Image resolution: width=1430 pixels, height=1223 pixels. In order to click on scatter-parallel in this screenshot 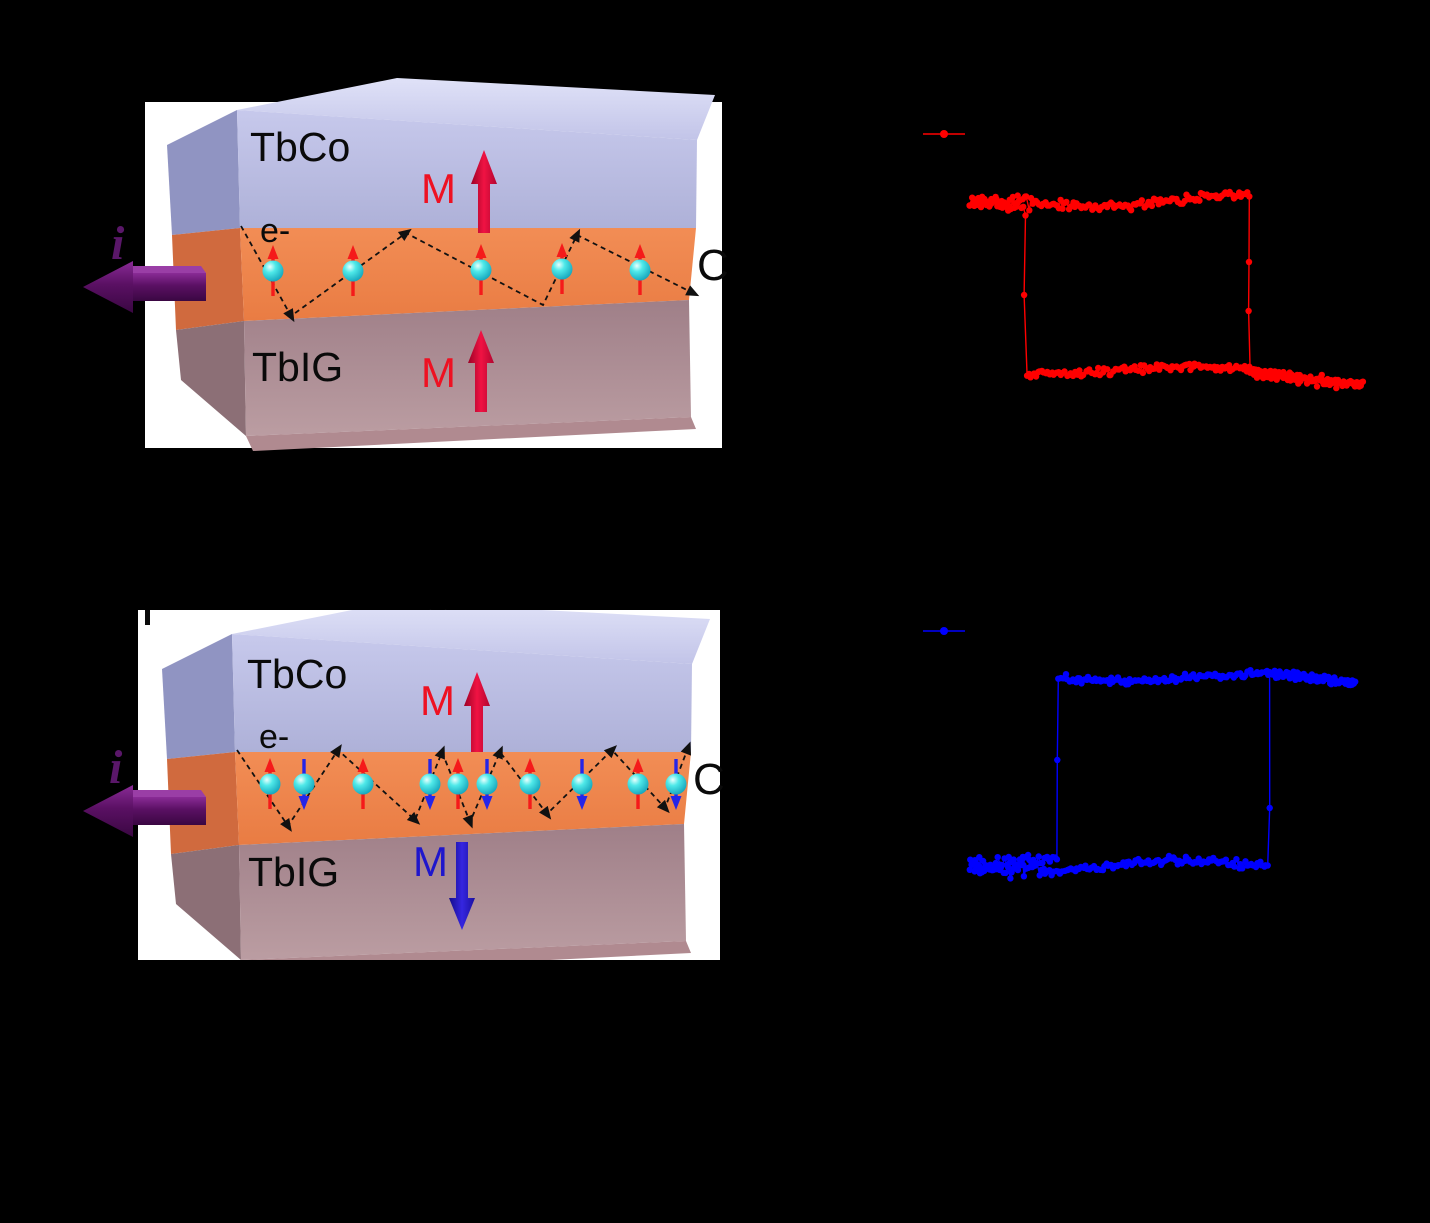, I will do `click(1166, 290)`.